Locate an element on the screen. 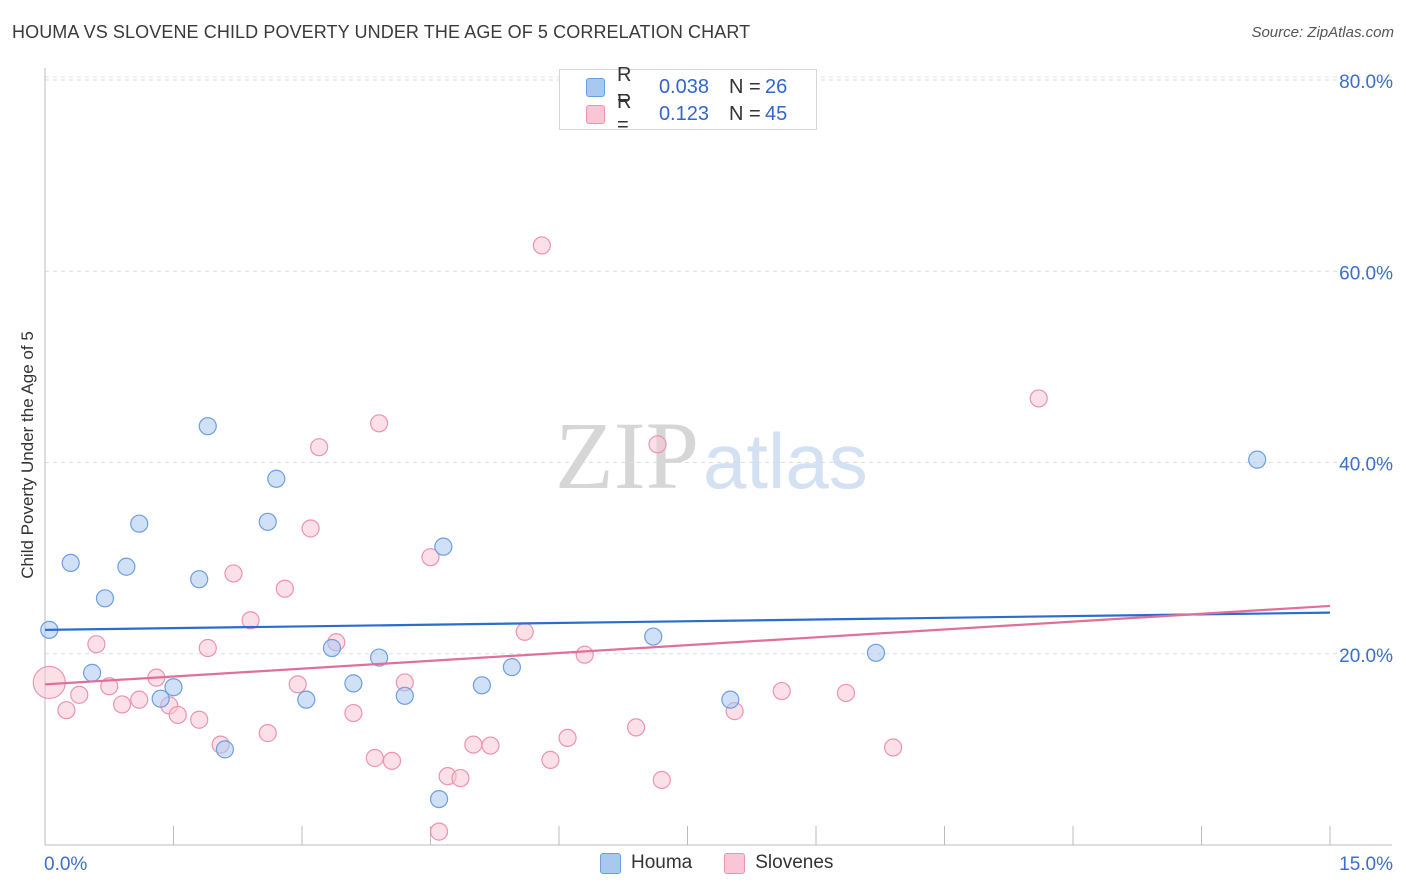 The width and height of the screenshot is (1406, 892). watermark: ZIPatlas is located at coordinates (711, 455).